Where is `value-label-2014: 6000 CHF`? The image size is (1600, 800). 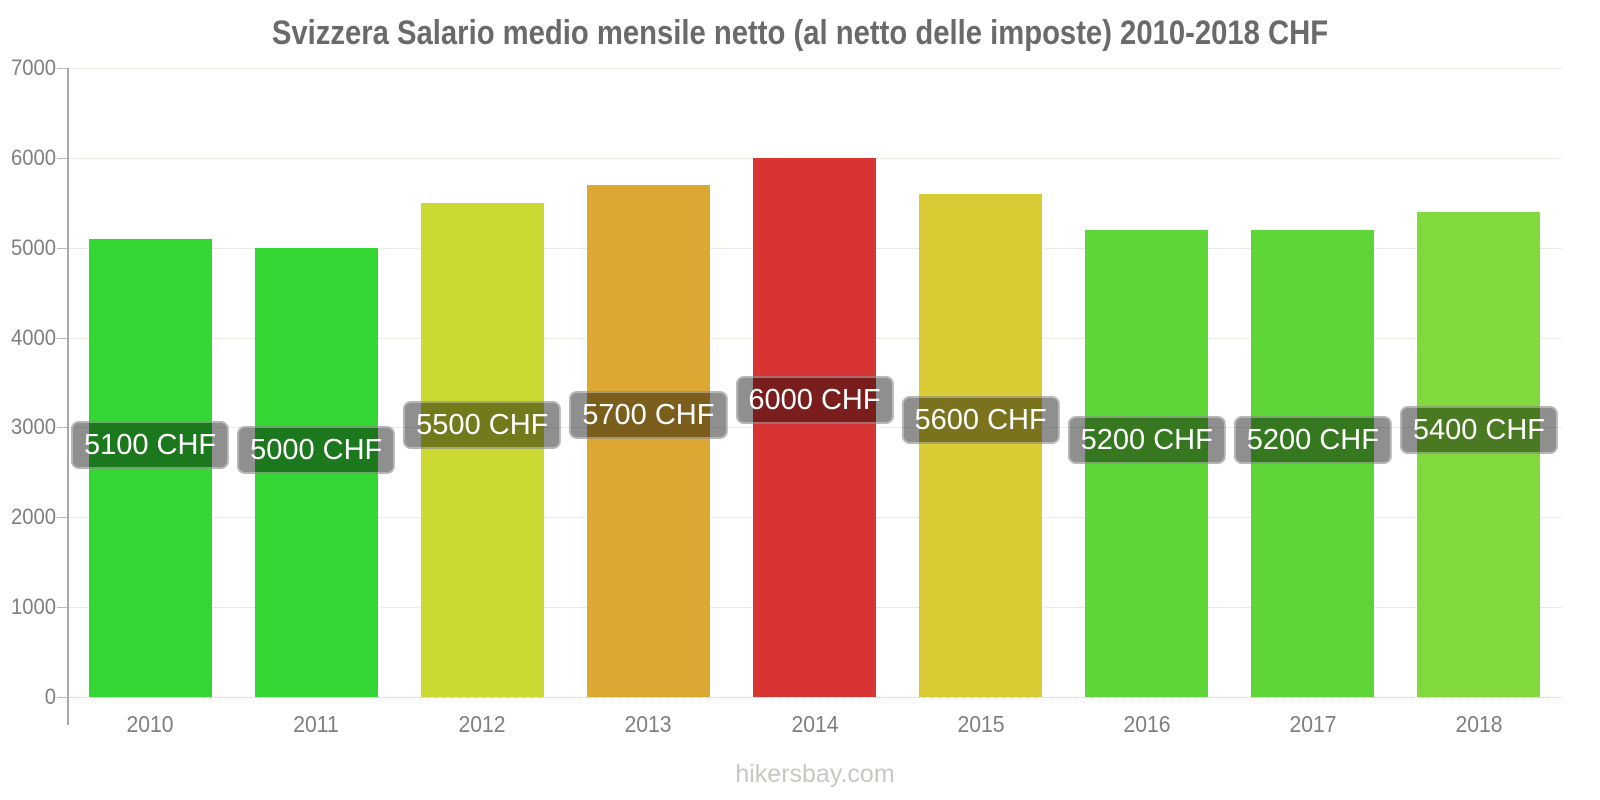
value-label-2014: 6000 CHF is located at coordinates (814, 400).